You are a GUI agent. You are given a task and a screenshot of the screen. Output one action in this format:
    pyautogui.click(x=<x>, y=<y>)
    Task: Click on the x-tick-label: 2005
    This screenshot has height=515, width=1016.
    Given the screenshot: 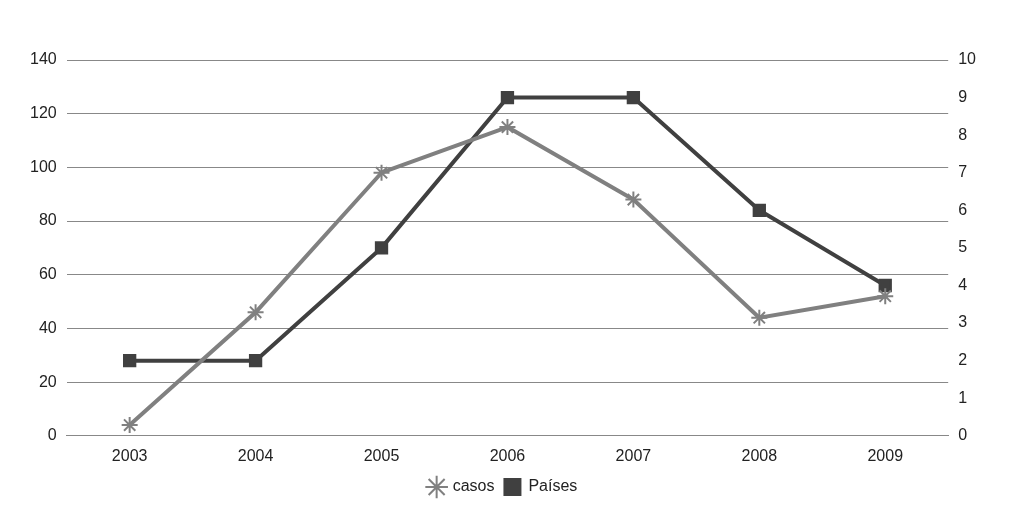 What is the action you would take?
    pyautogui.click(x=381, y=455)
    